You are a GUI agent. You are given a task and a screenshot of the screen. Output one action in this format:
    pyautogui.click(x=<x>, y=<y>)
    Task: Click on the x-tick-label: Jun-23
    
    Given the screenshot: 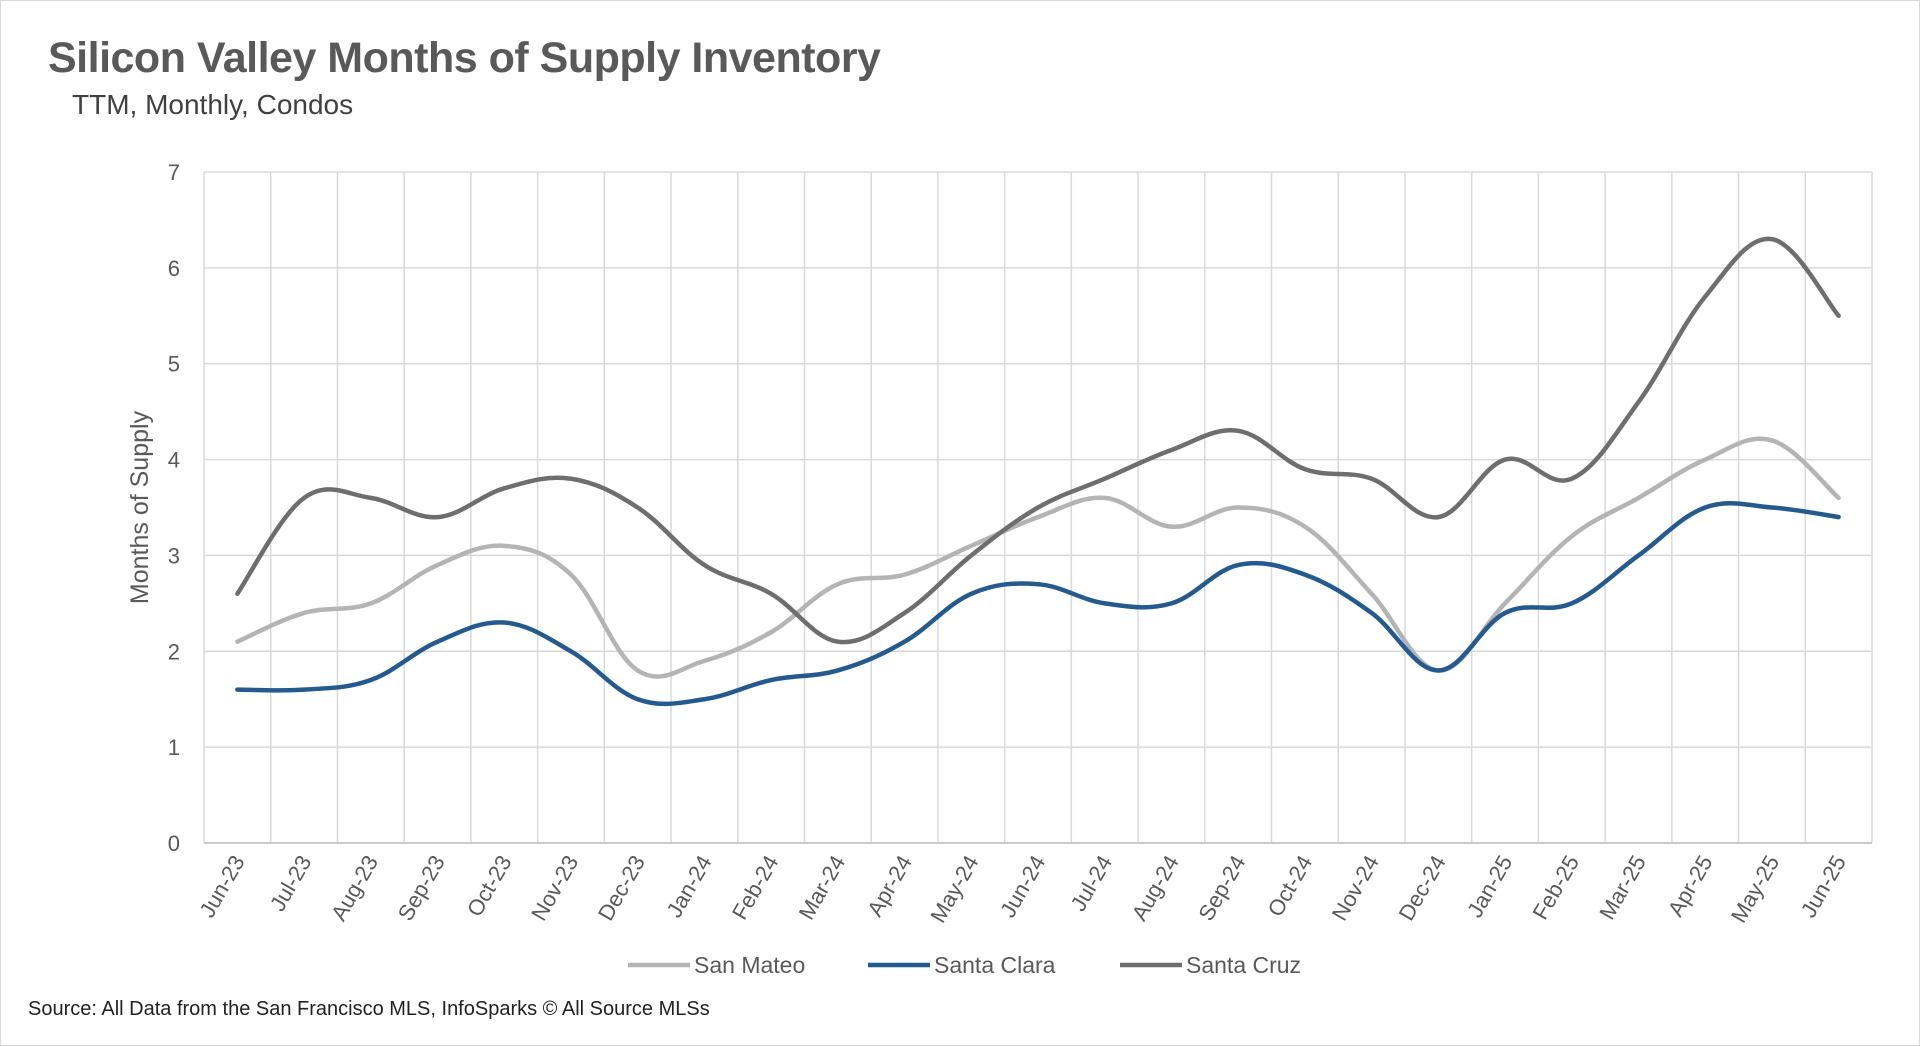 What is the action you would take?
    pyautogui.click(x=221, y=886)
    